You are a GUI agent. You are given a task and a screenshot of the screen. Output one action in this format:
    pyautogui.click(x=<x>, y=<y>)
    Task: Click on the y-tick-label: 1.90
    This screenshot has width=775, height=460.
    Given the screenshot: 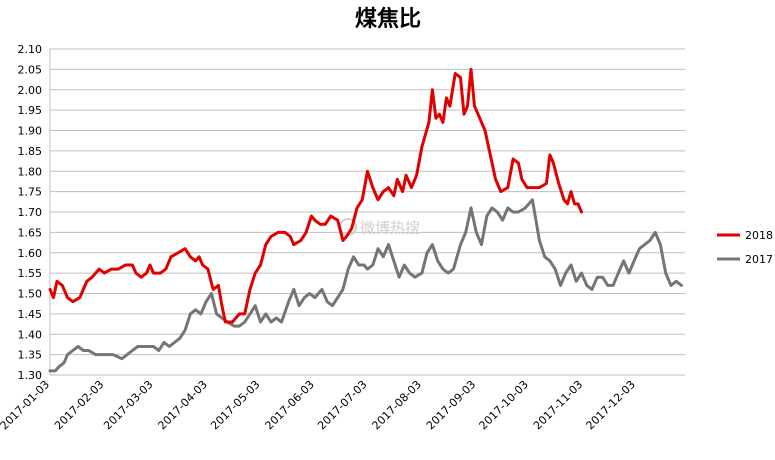 What is the action you would take?
    pyautogui.click(x=30, y=131)
    